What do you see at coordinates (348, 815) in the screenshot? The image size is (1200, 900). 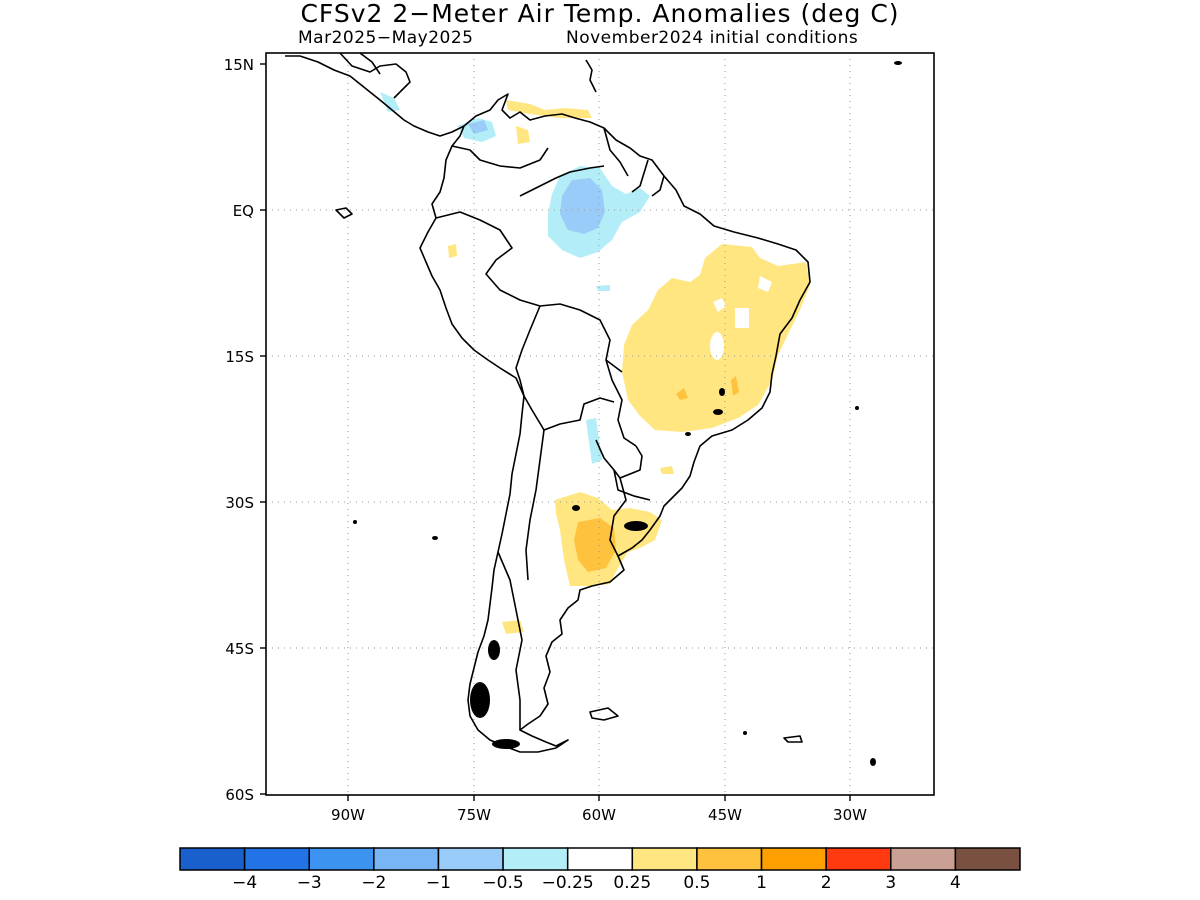 I see `lon-label: 90W` at bounding box center [348, 815].